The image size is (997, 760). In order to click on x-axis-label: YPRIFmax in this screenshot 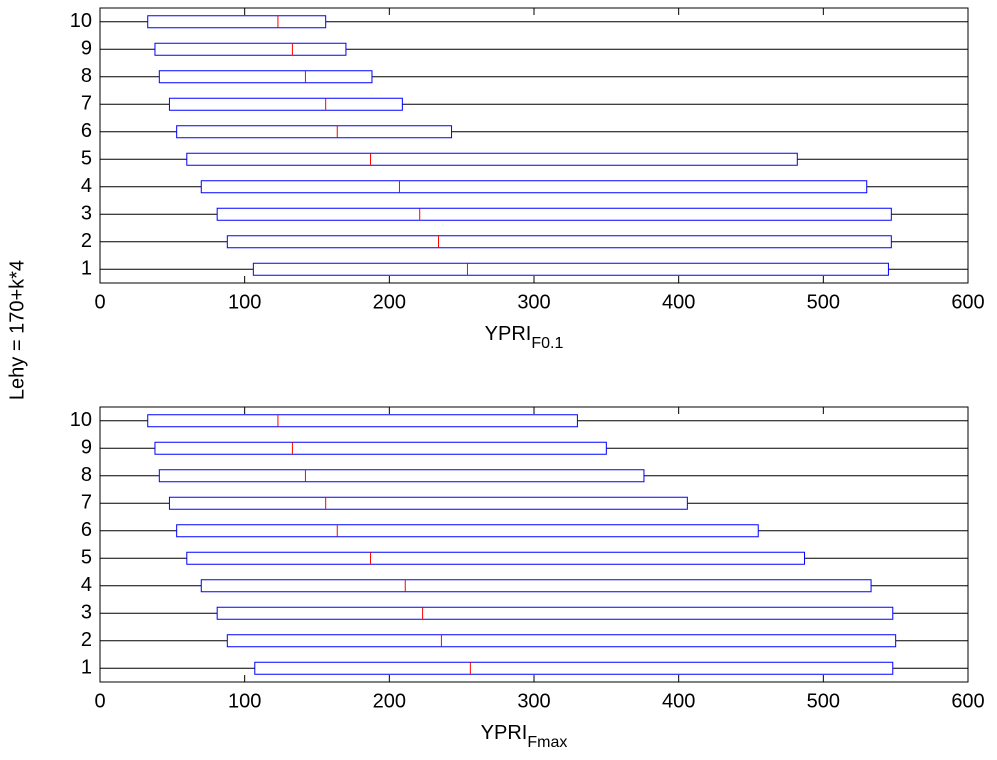, I will do `click(524, 736)`.